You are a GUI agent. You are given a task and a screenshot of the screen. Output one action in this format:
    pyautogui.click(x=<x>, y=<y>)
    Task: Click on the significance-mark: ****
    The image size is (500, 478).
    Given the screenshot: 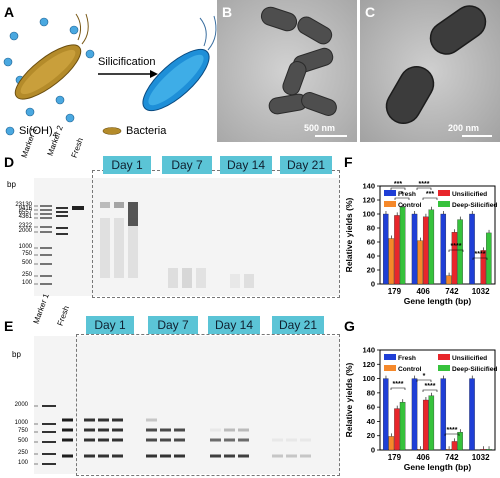 What is the action you would take?
    pyautogui.click(x=430, y=386)
    